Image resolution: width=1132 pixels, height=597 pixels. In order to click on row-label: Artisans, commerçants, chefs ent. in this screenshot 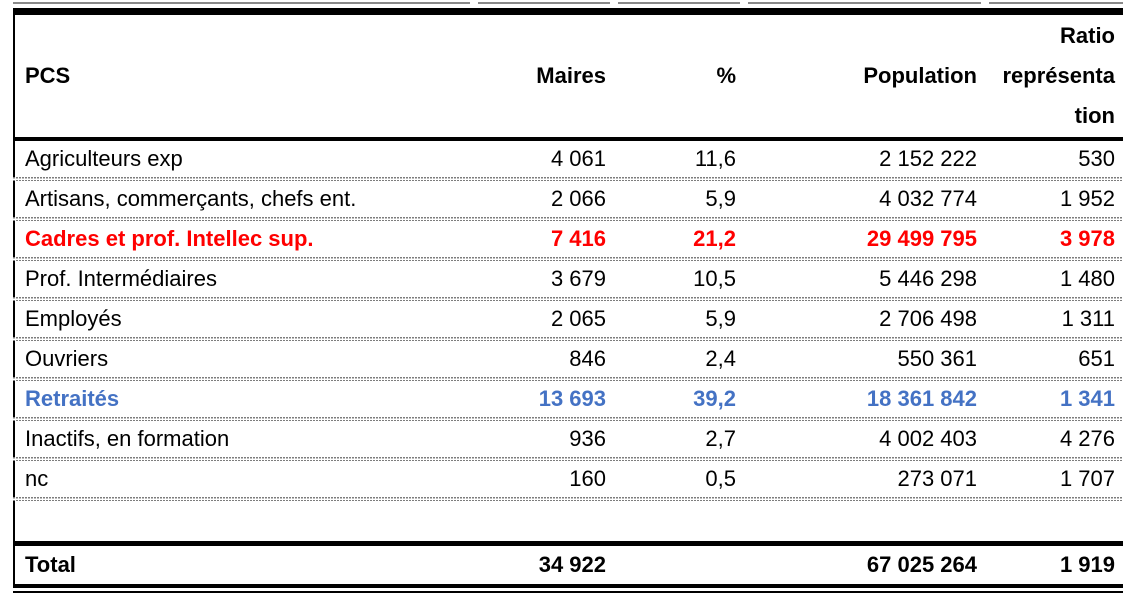, I will do `click(191, 198)`.